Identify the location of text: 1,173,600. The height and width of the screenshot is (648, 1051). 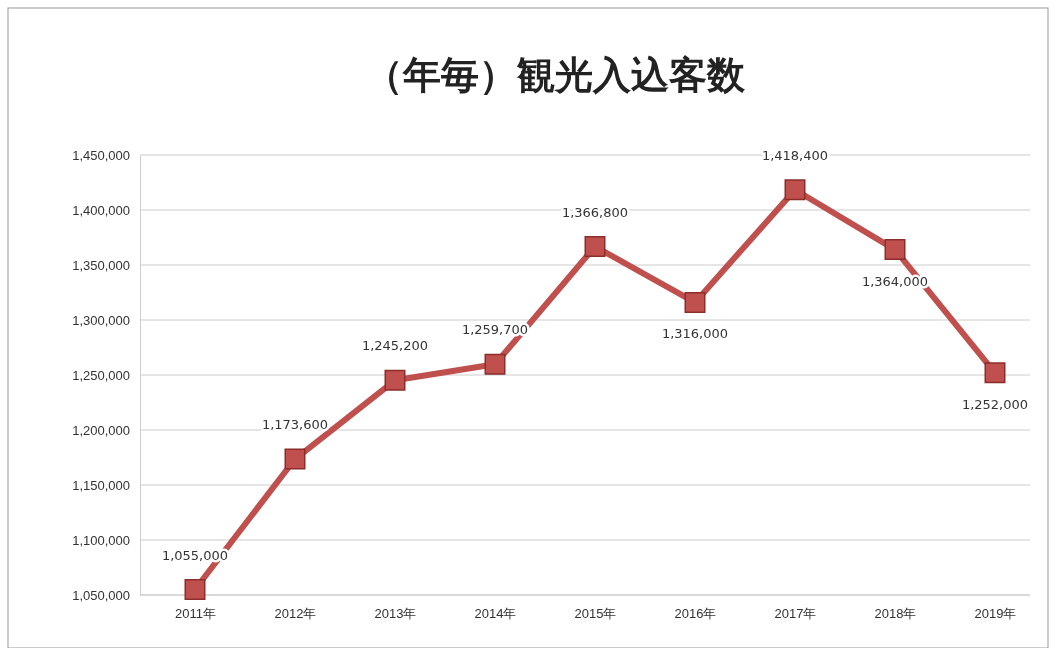
(295, 425).